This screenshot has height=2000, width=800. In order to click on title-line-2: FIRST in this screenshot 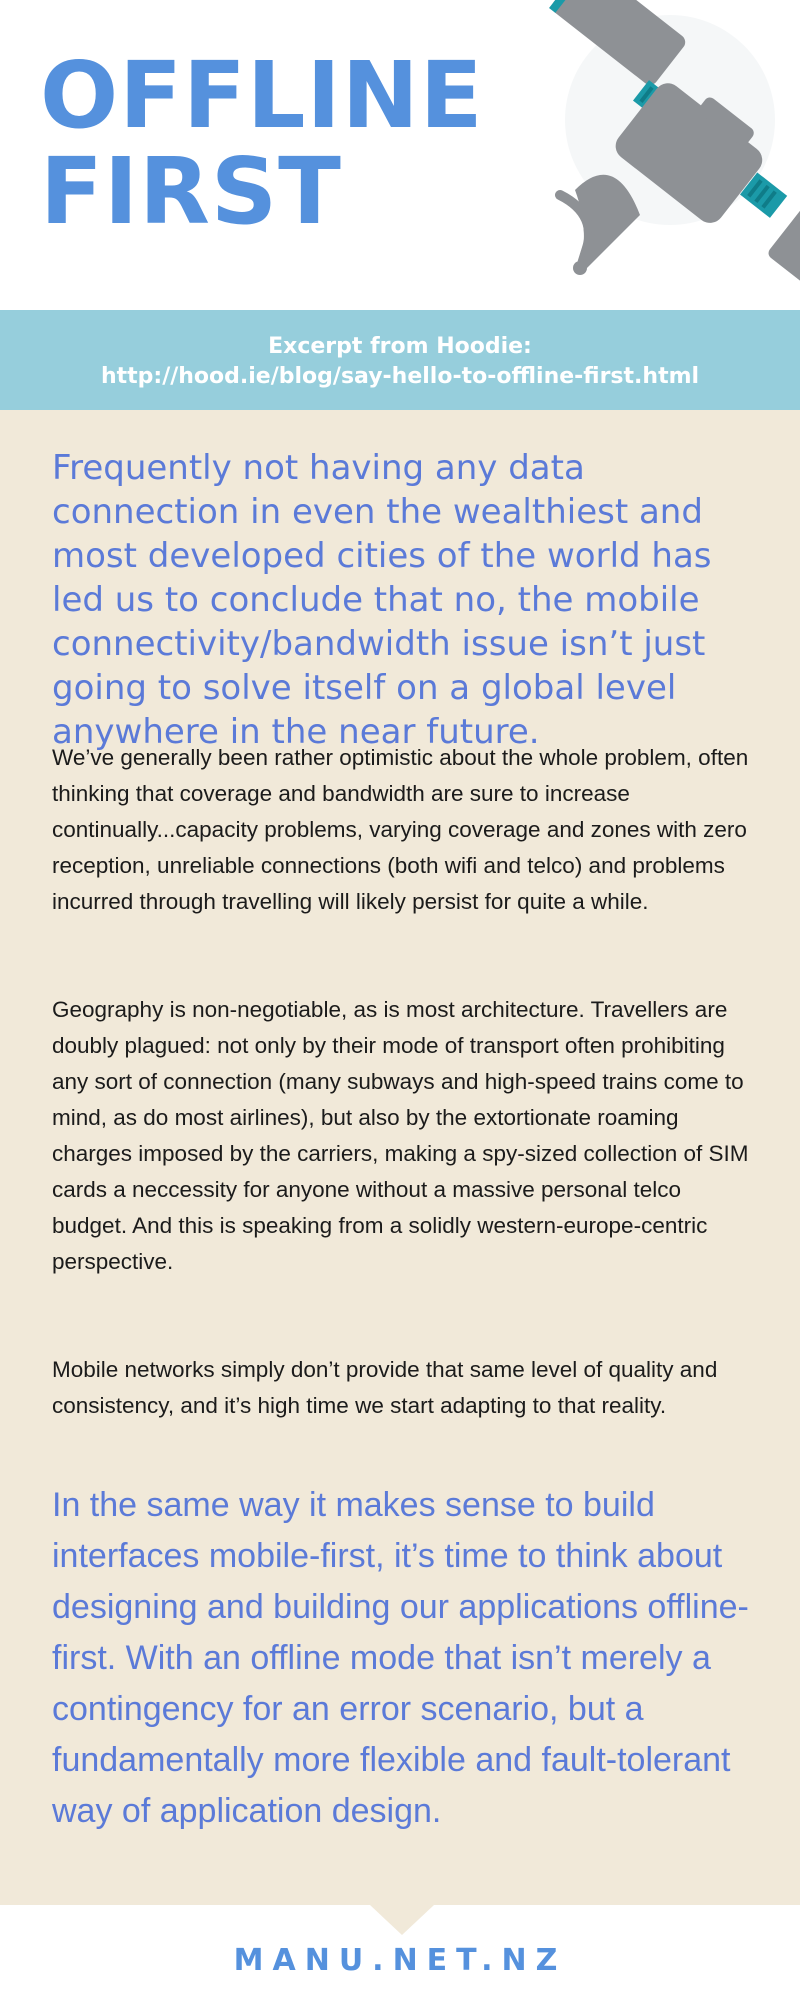, I will do `click(191, 191)`.